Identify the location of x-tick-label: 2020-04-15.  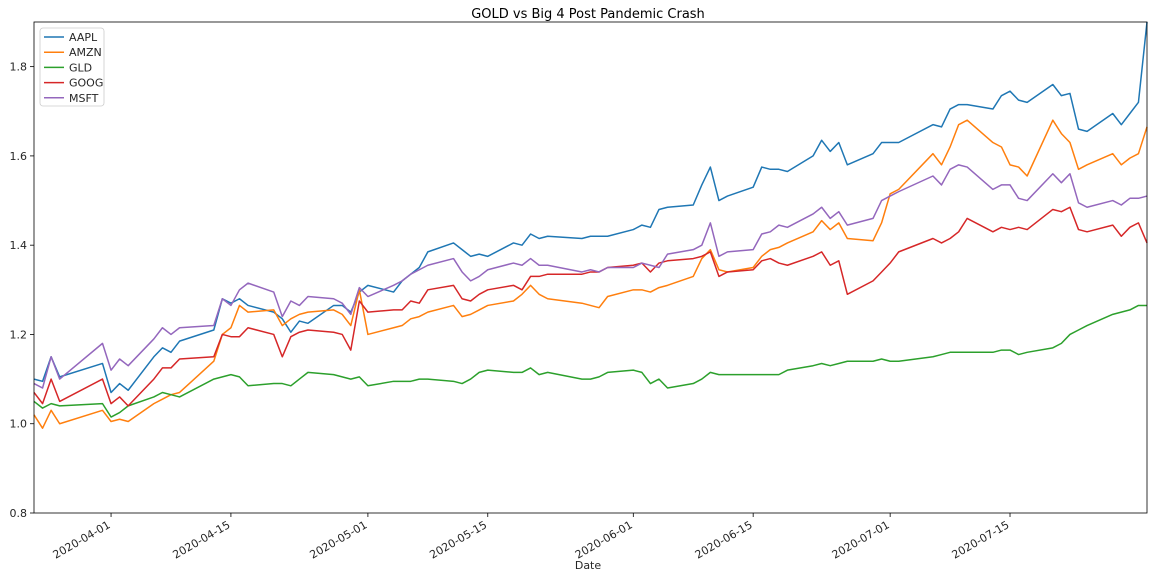
(202, 539).